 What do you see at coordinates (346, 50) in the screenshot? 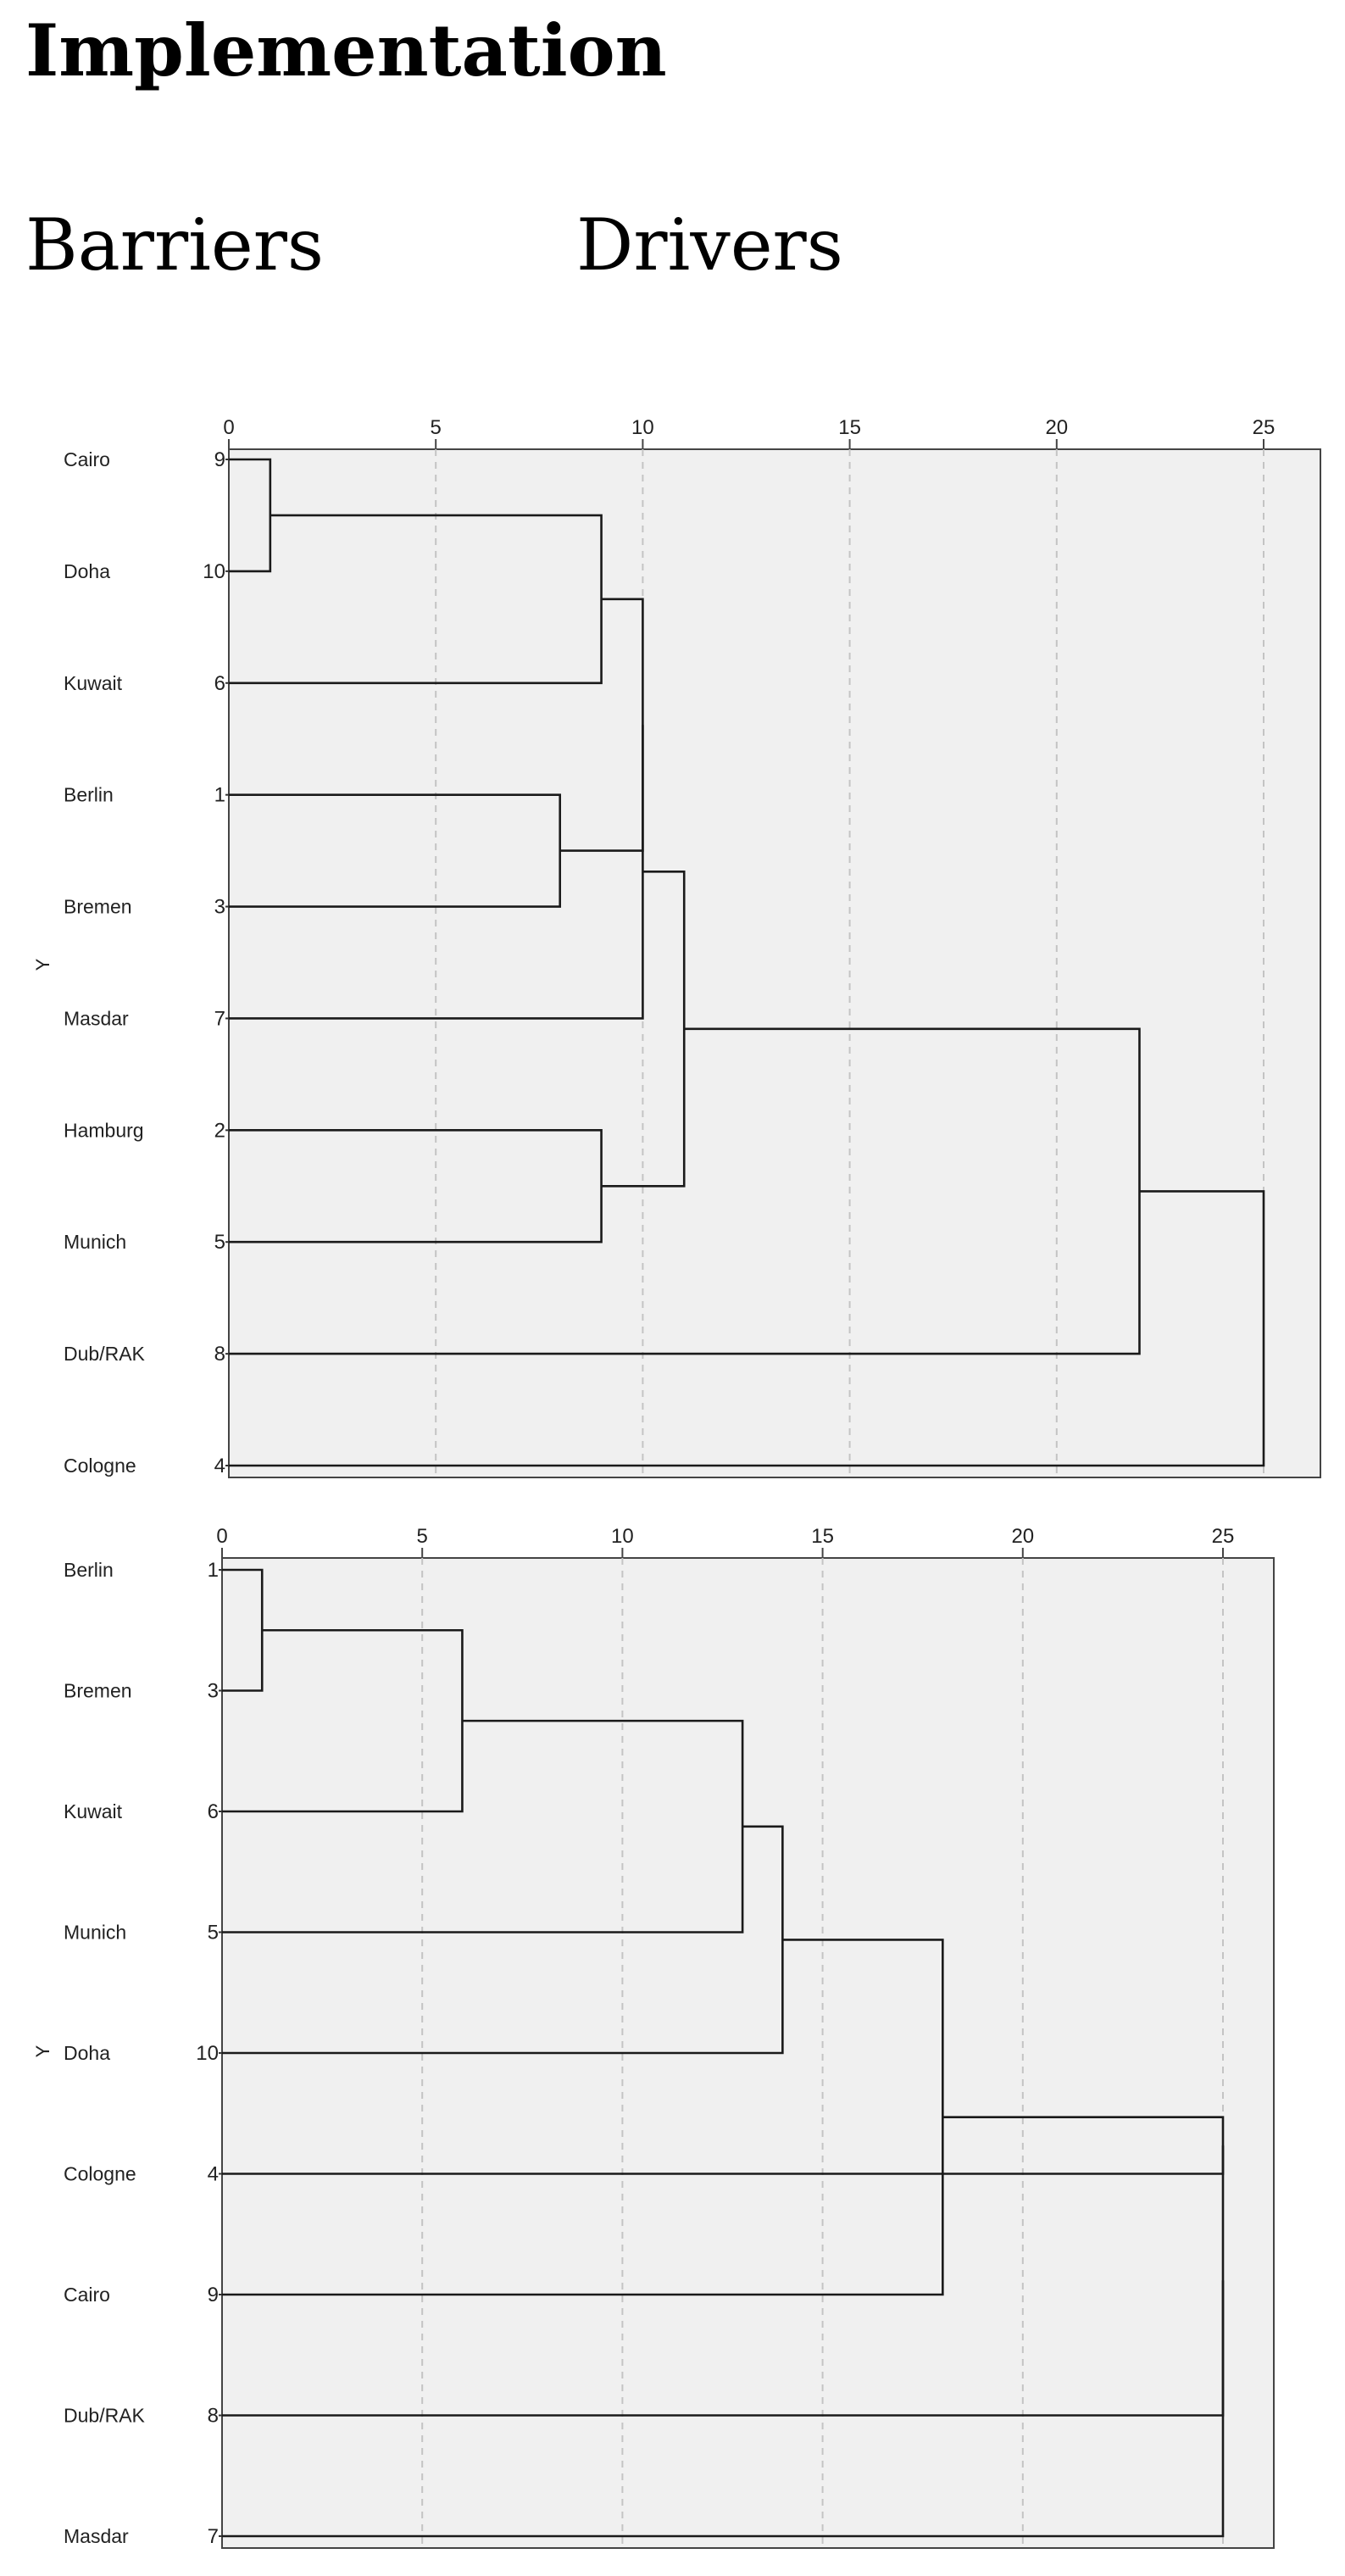
I see `page-heading: Implementation` at bounding box center [346, 50].